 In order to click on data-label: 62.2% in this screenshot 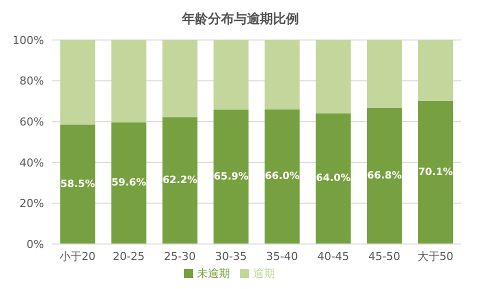, I will do `click(180, 180)`.